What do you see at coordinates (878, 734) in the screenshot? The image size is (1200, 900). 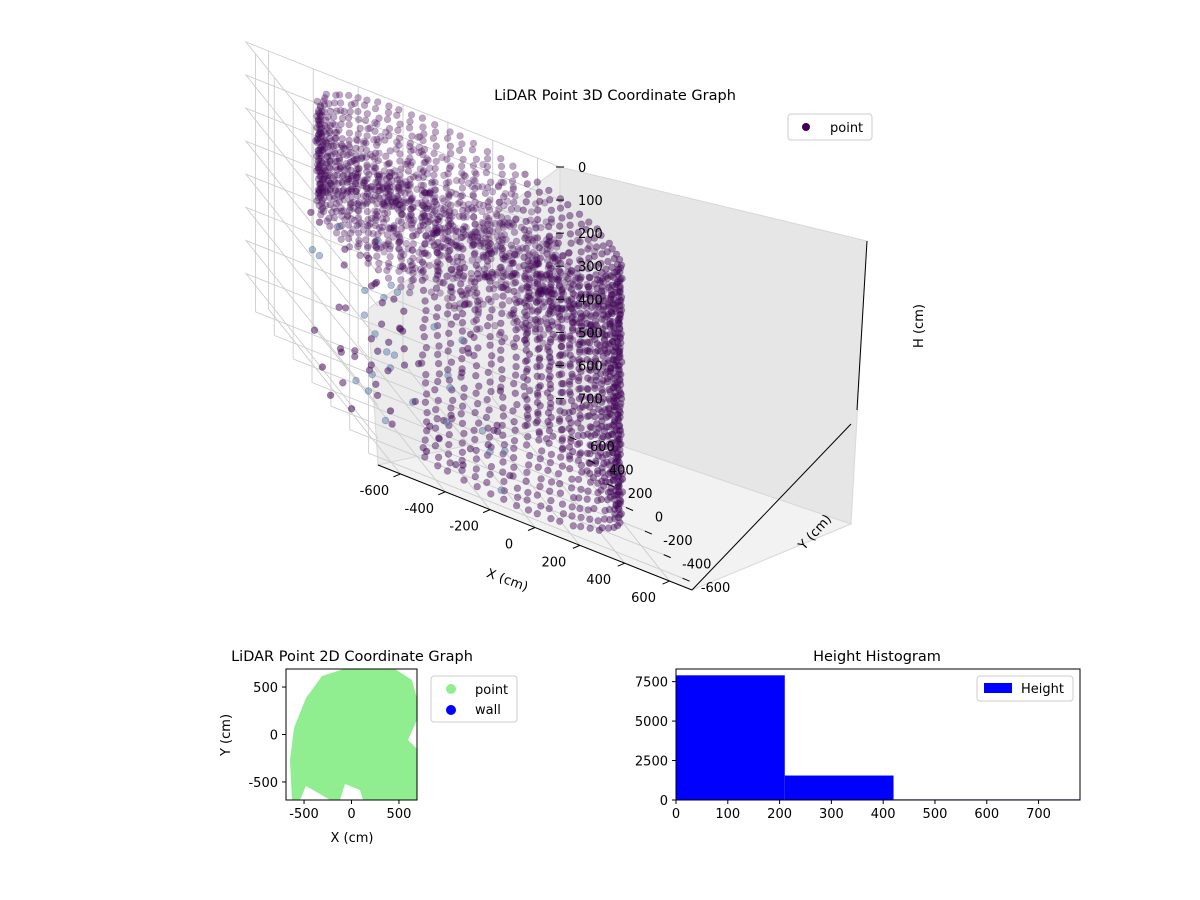 I see `histogram-frame` at bounding box center [878, 734].